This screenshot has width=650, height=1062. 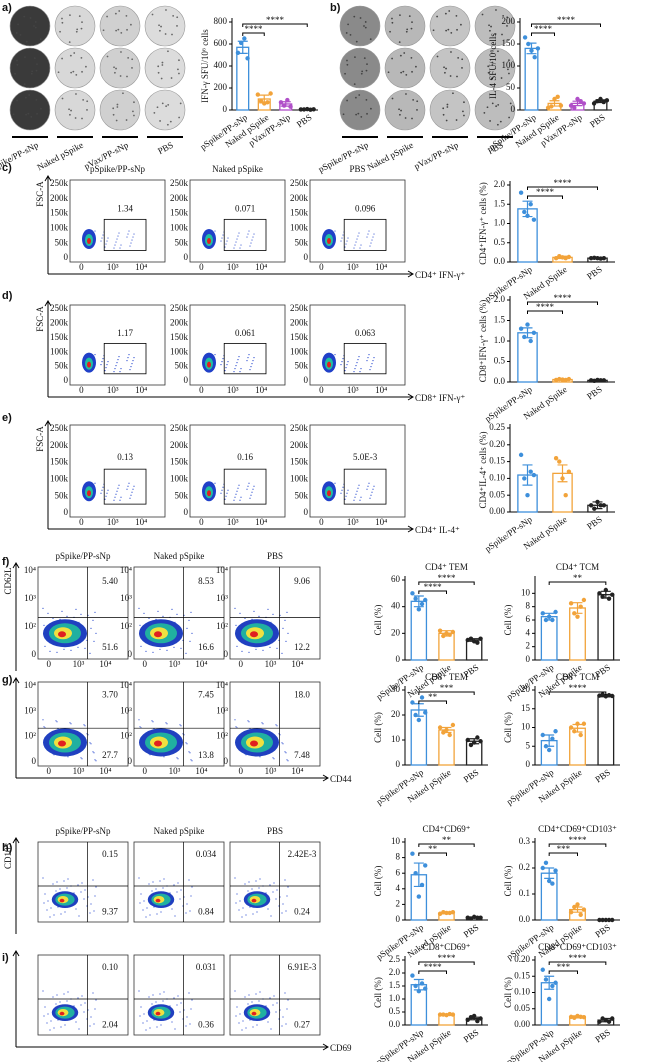 I want to click on flow-gate, so click(x=125, y=358).